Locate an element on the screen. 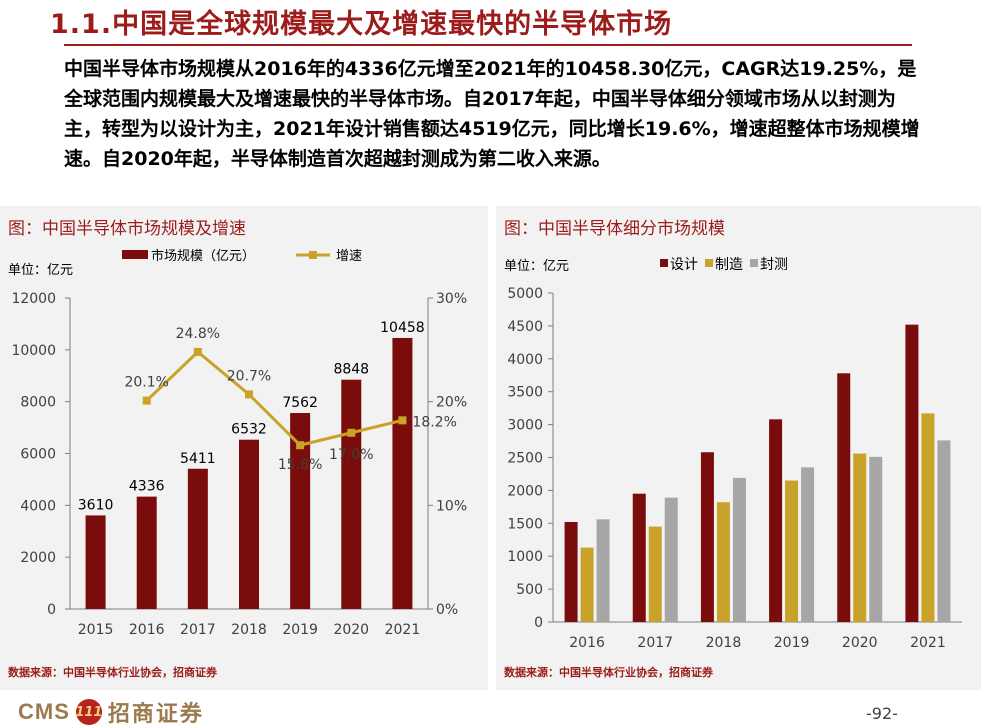 This screenshot has width=981, height=728. logo-badge-icon: 111 is located at coordinates (88, 712).